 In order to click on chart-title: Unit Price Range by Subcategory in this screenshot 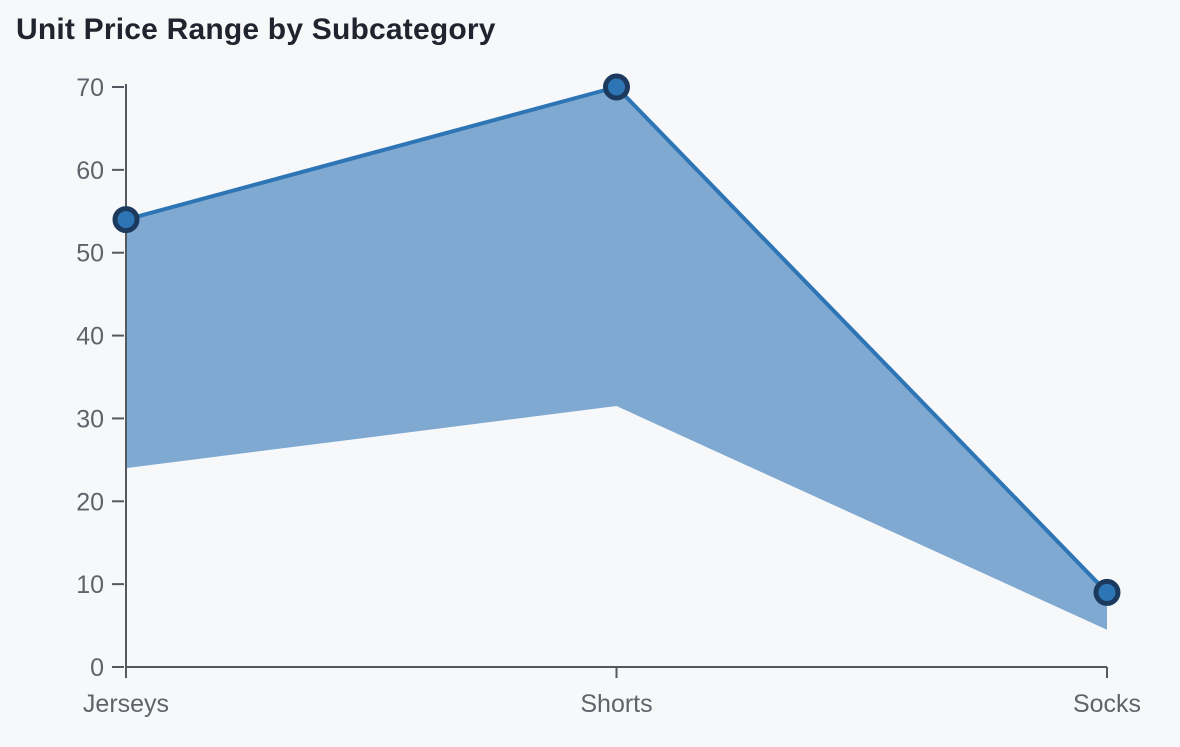, I will do `click(256, 29)`.